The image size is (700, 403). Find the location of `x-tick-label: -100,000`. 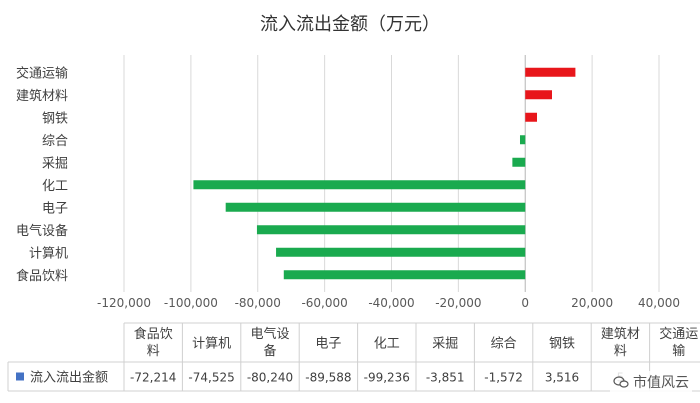

x-tick-label: -100,000 is located at coordinates (191, 303).